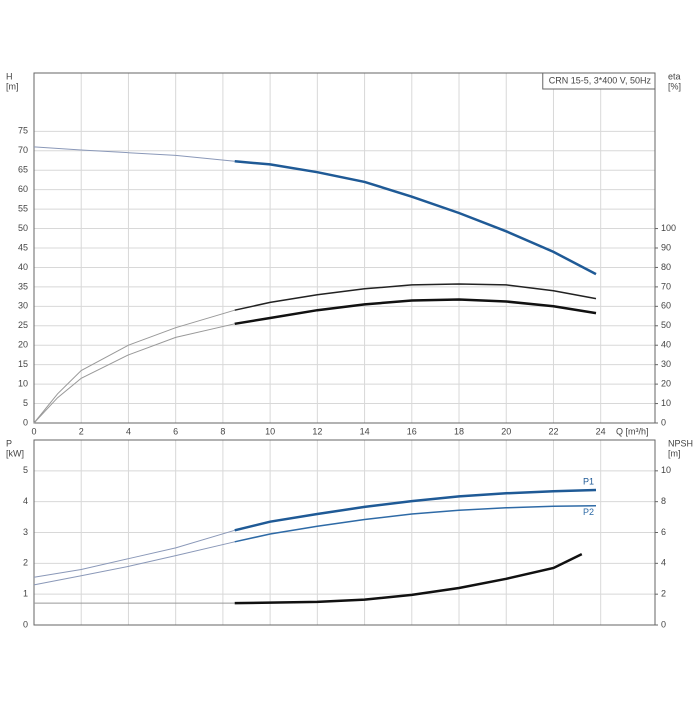 This screenshot has width=700, height=705. Describe the element at coordinates (23, 267) in the screenshot. I see `y-tick-label: 40` at that location.